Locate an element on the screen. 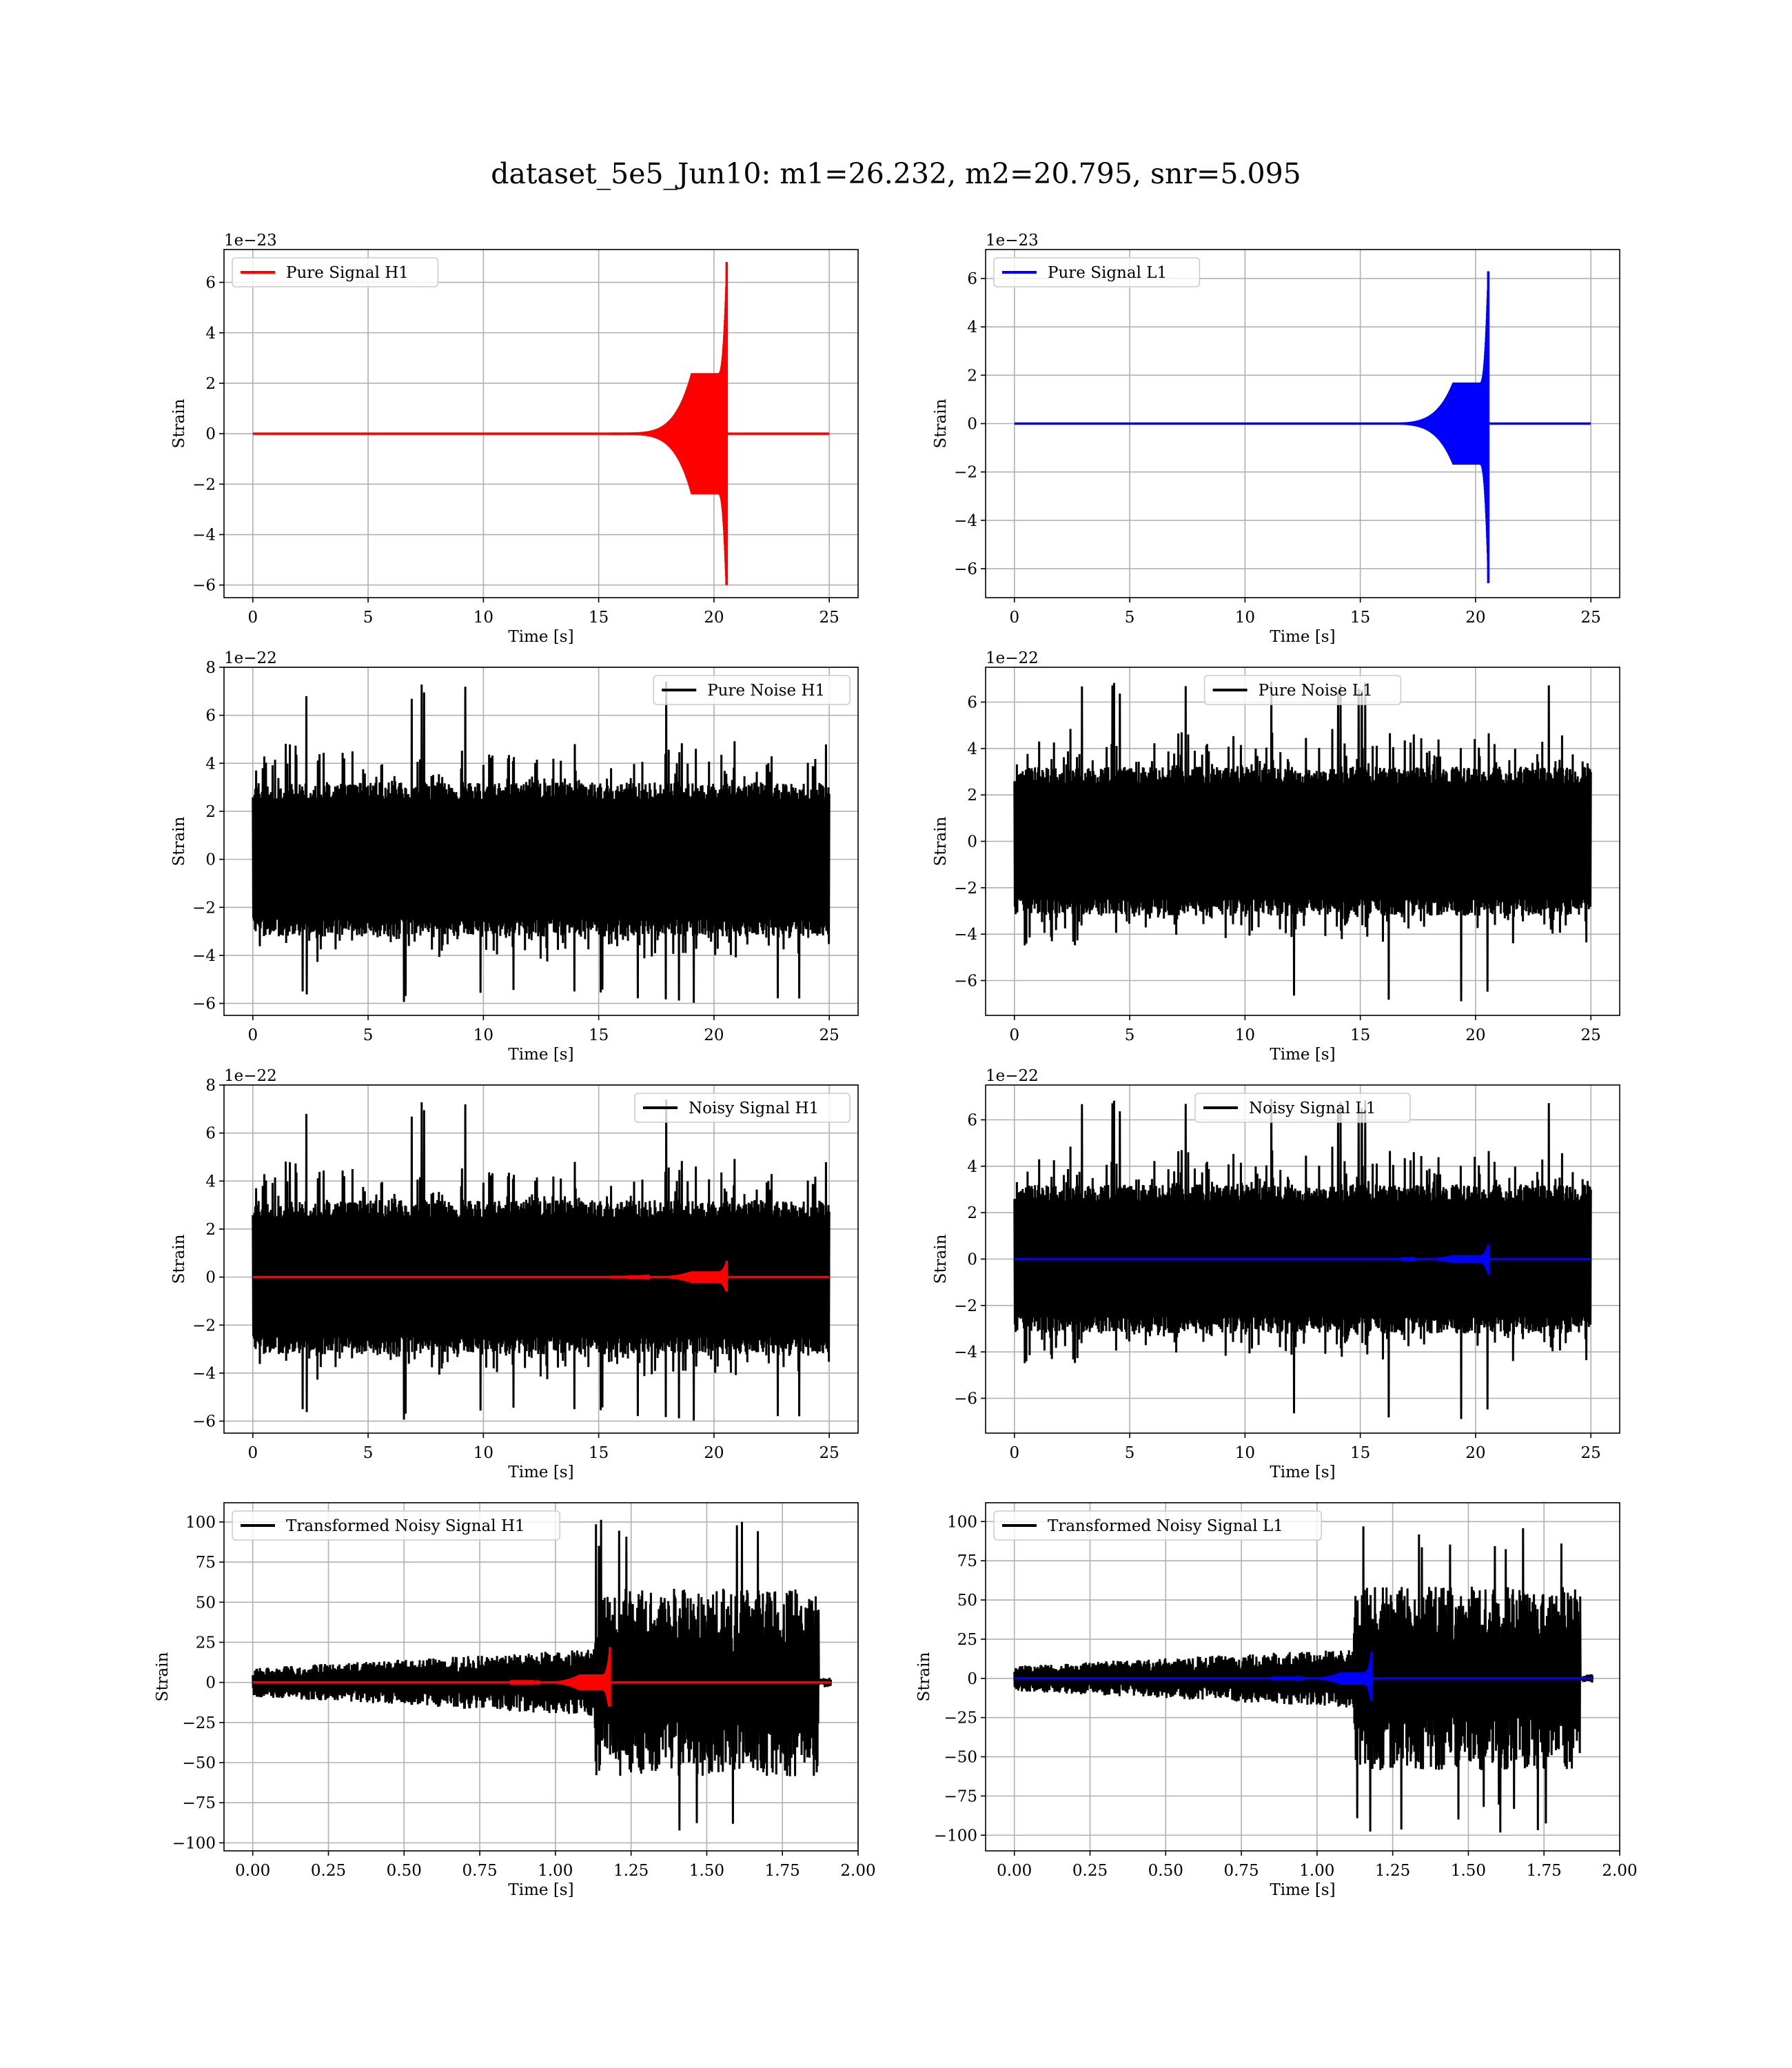 This screenshot has height=2068, width=1792. chart-transformed-noisy-signal-h1-legend: Transformed Noisy Signal H1 is located at coordinates (396, 1526).